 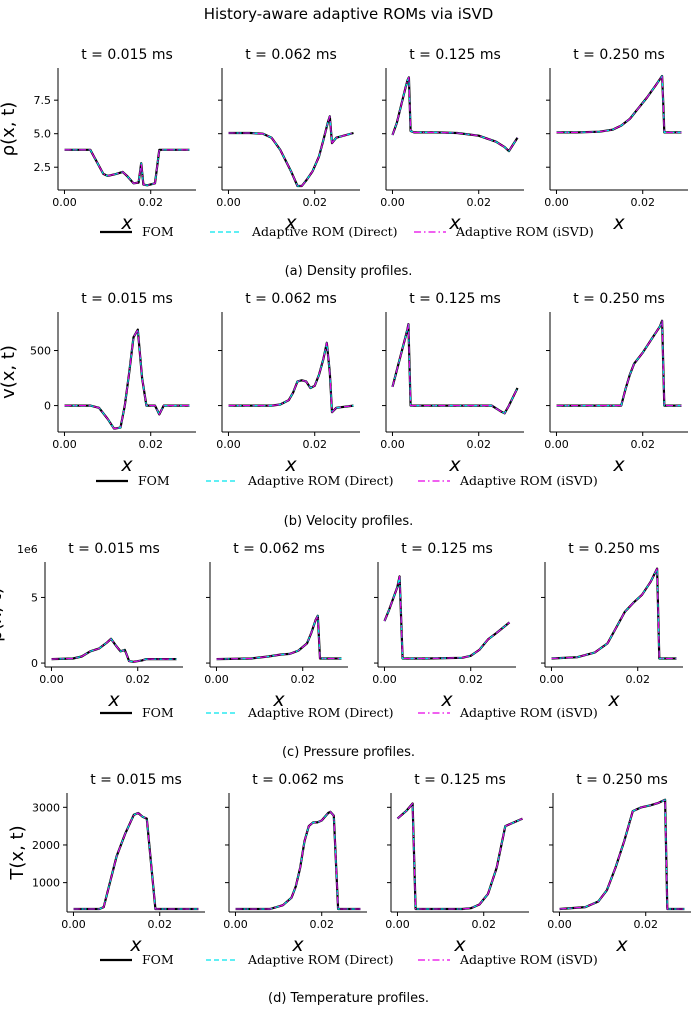 What do you see at coordinates (616, 140) in the screenshot?
I see `density-panel-4: t = 0.250 ms 0.00 0.02 x` at bounding box center [616, 140].